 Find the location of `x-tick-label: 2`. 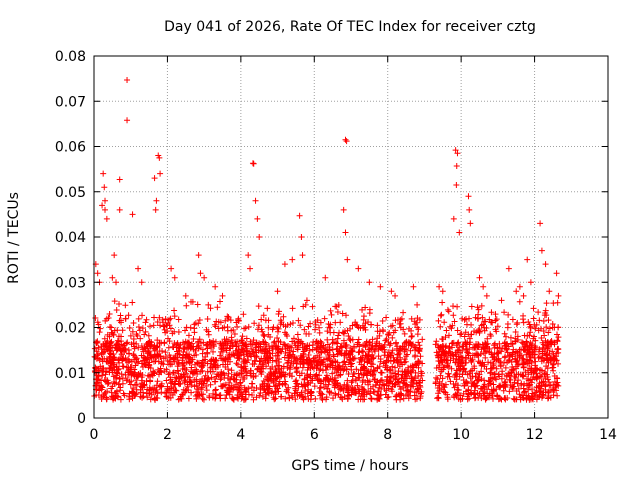

x-tick-label: 2 is located at coordinates (167, 435).